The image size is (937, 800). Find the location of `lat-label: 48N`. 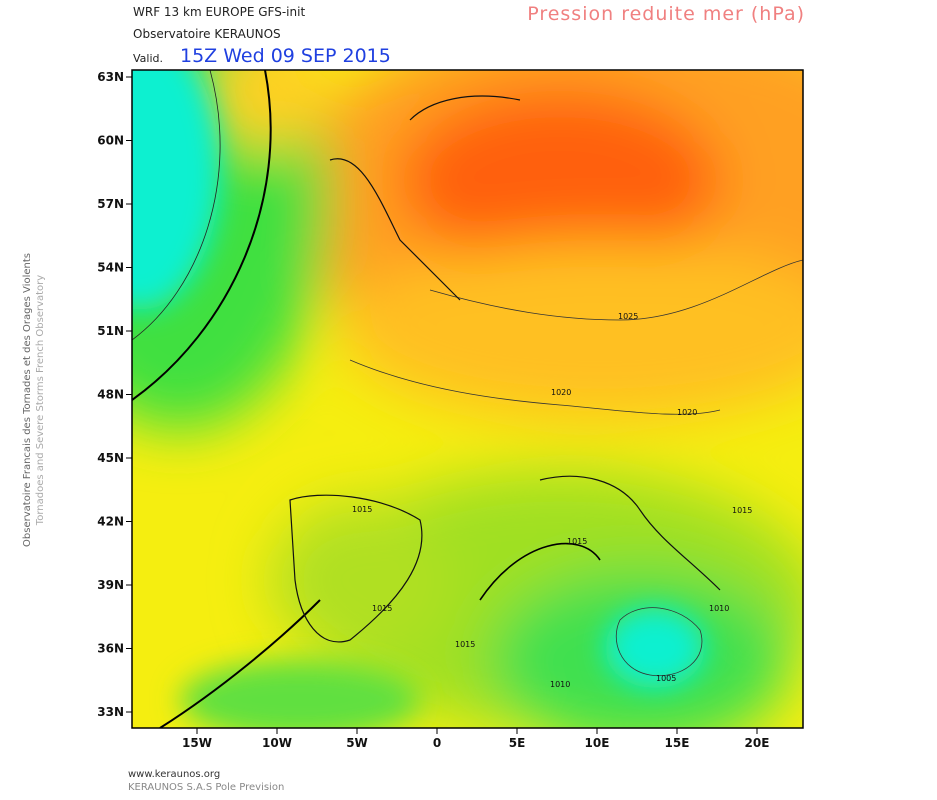

lat-label: 48N is located at coordinates (110, 395).